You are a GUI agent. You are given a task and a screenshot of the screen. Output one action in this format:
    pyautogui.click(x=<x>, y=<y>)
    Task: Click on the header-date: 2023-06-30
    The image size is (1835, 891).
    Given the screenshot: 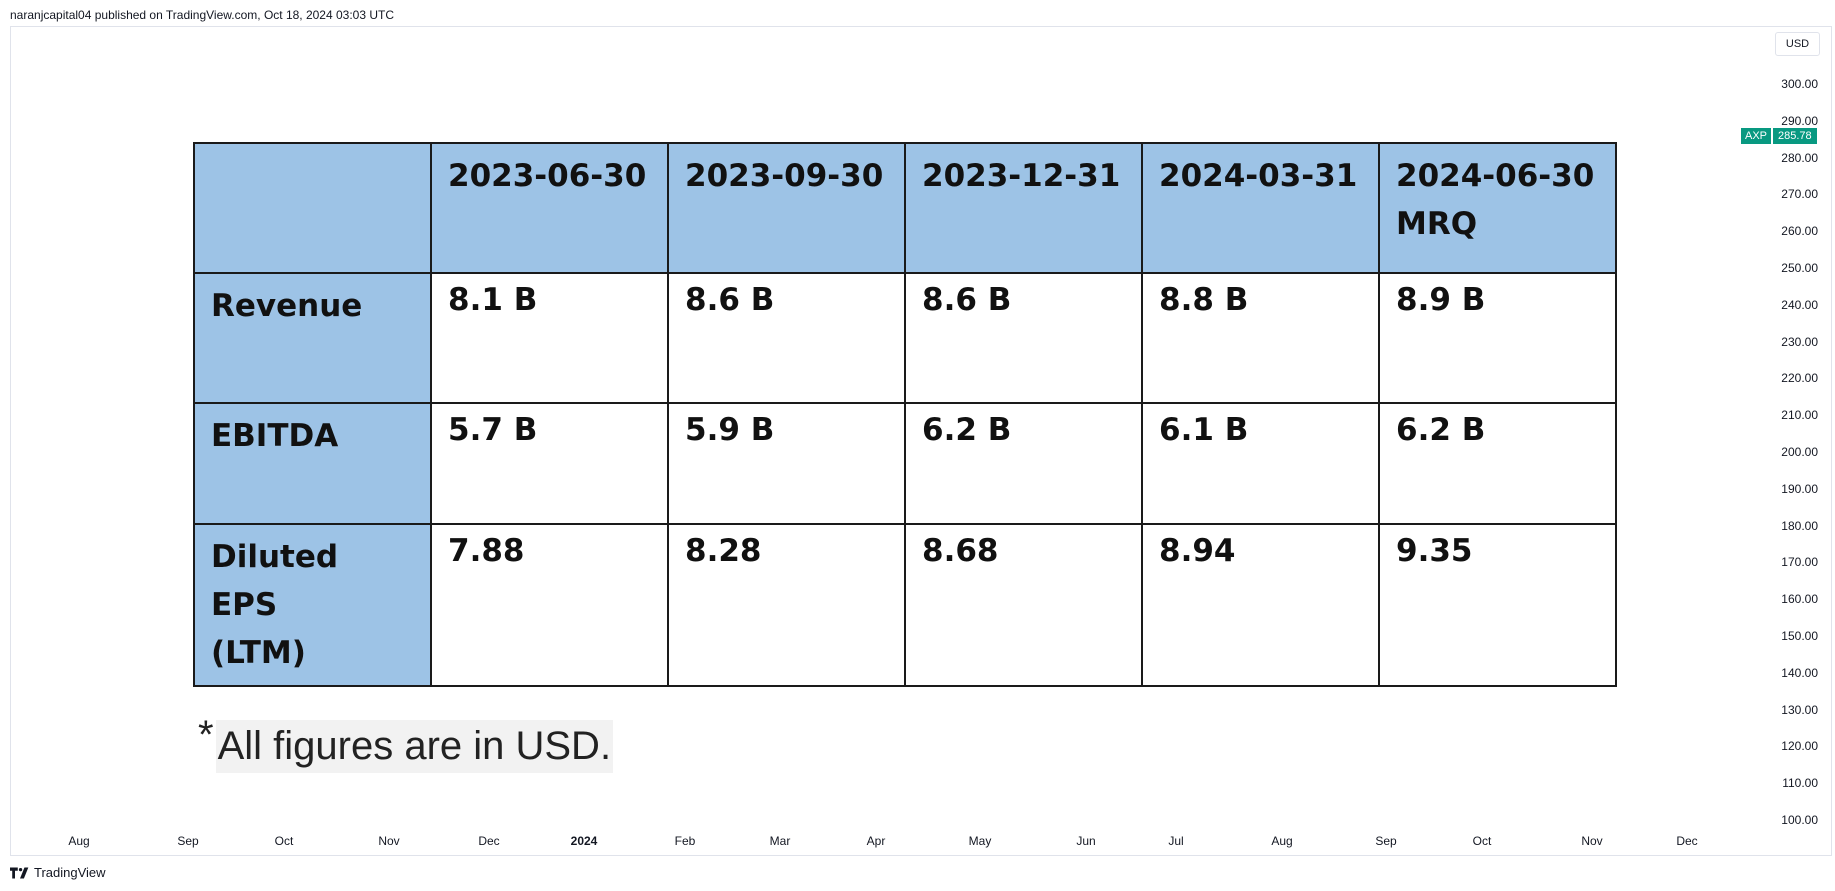 What is the action you would take?
    pyautogui.click(x=547, y=176)
    